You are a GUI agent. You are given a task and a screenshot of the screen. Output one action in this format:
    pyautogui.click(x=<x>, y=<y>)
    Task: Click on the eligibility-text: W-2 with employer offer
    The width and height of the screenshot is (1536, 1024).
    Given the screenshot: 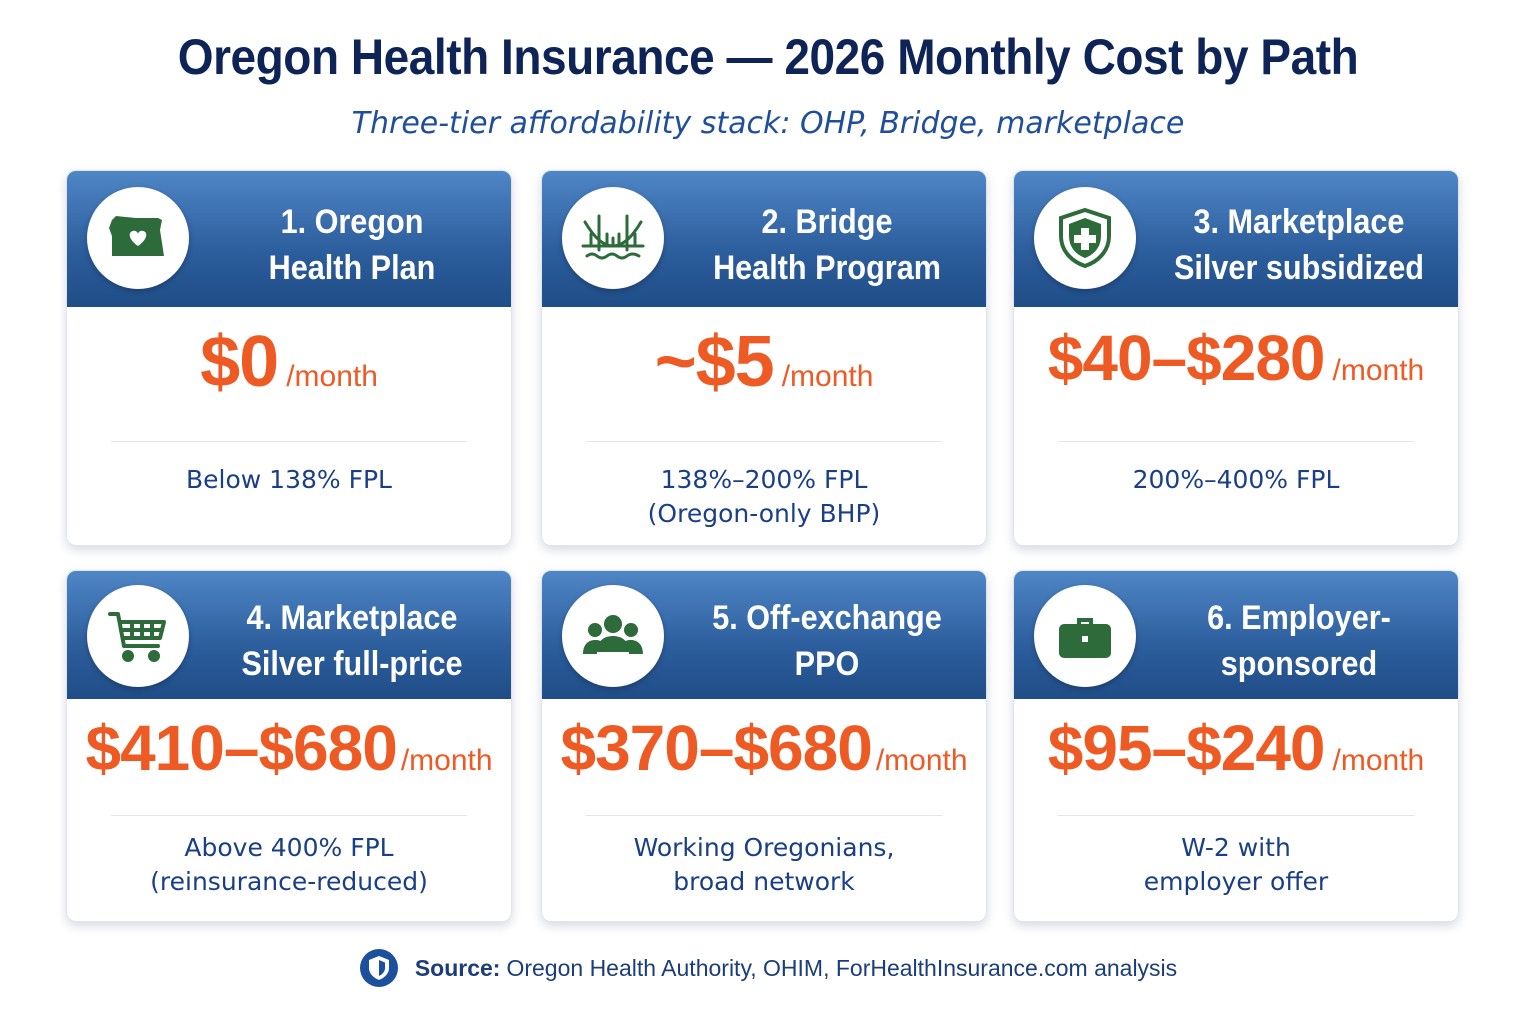 What is the action you would take?
    pyautogui.click(x=1236, y=864)
    